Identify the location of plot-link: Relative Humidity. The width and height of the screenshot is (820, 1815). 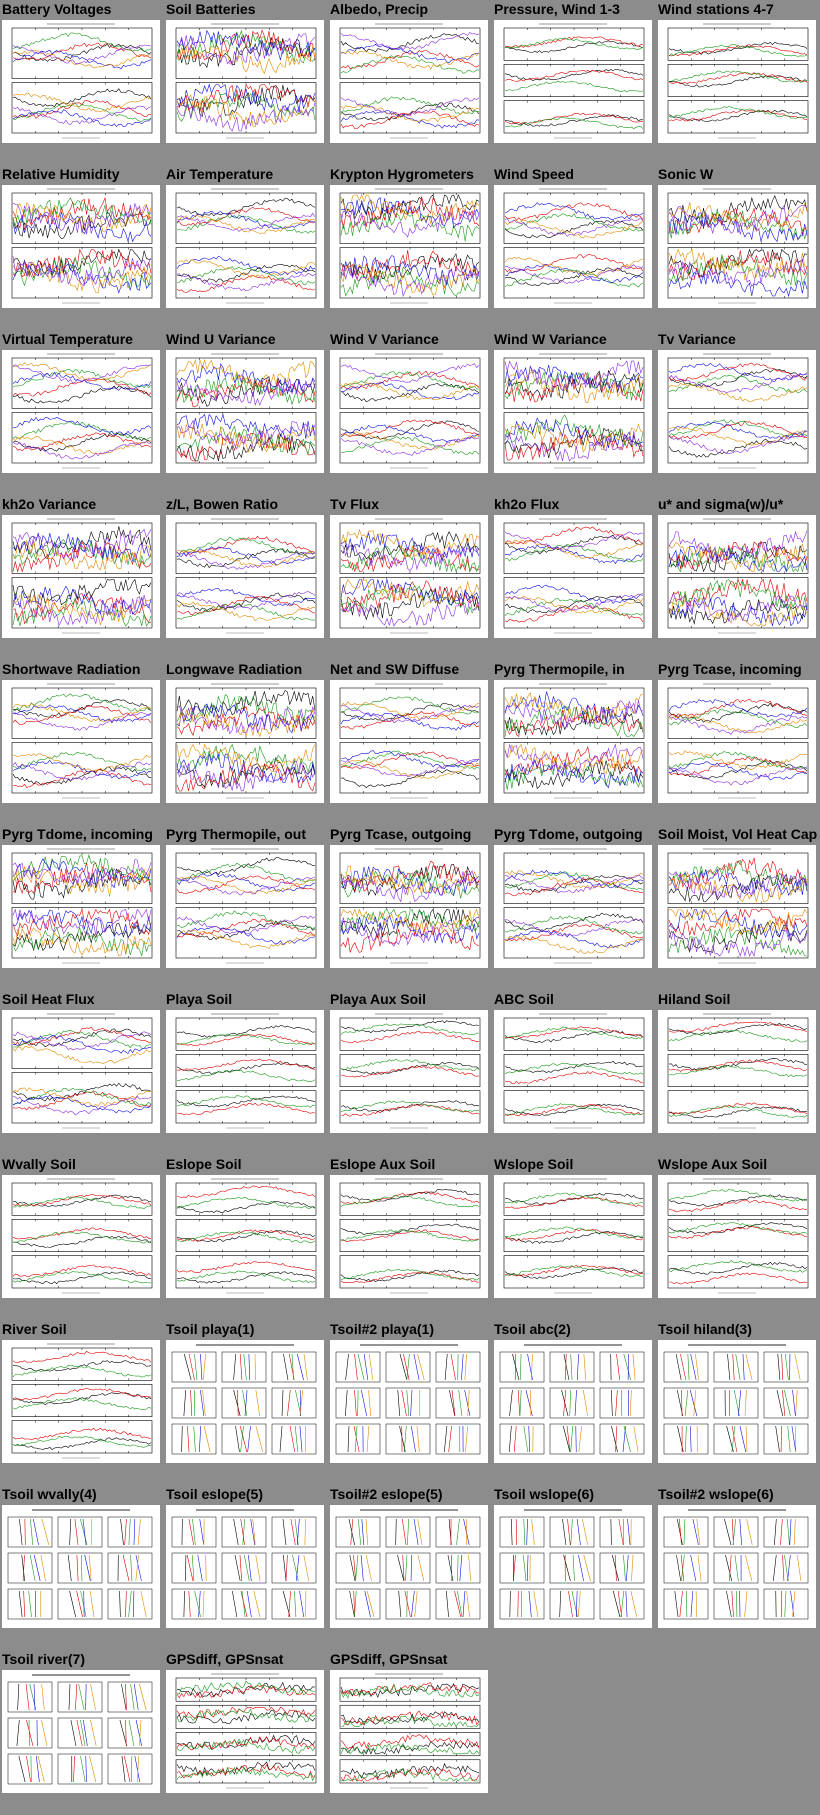
(80, 247).